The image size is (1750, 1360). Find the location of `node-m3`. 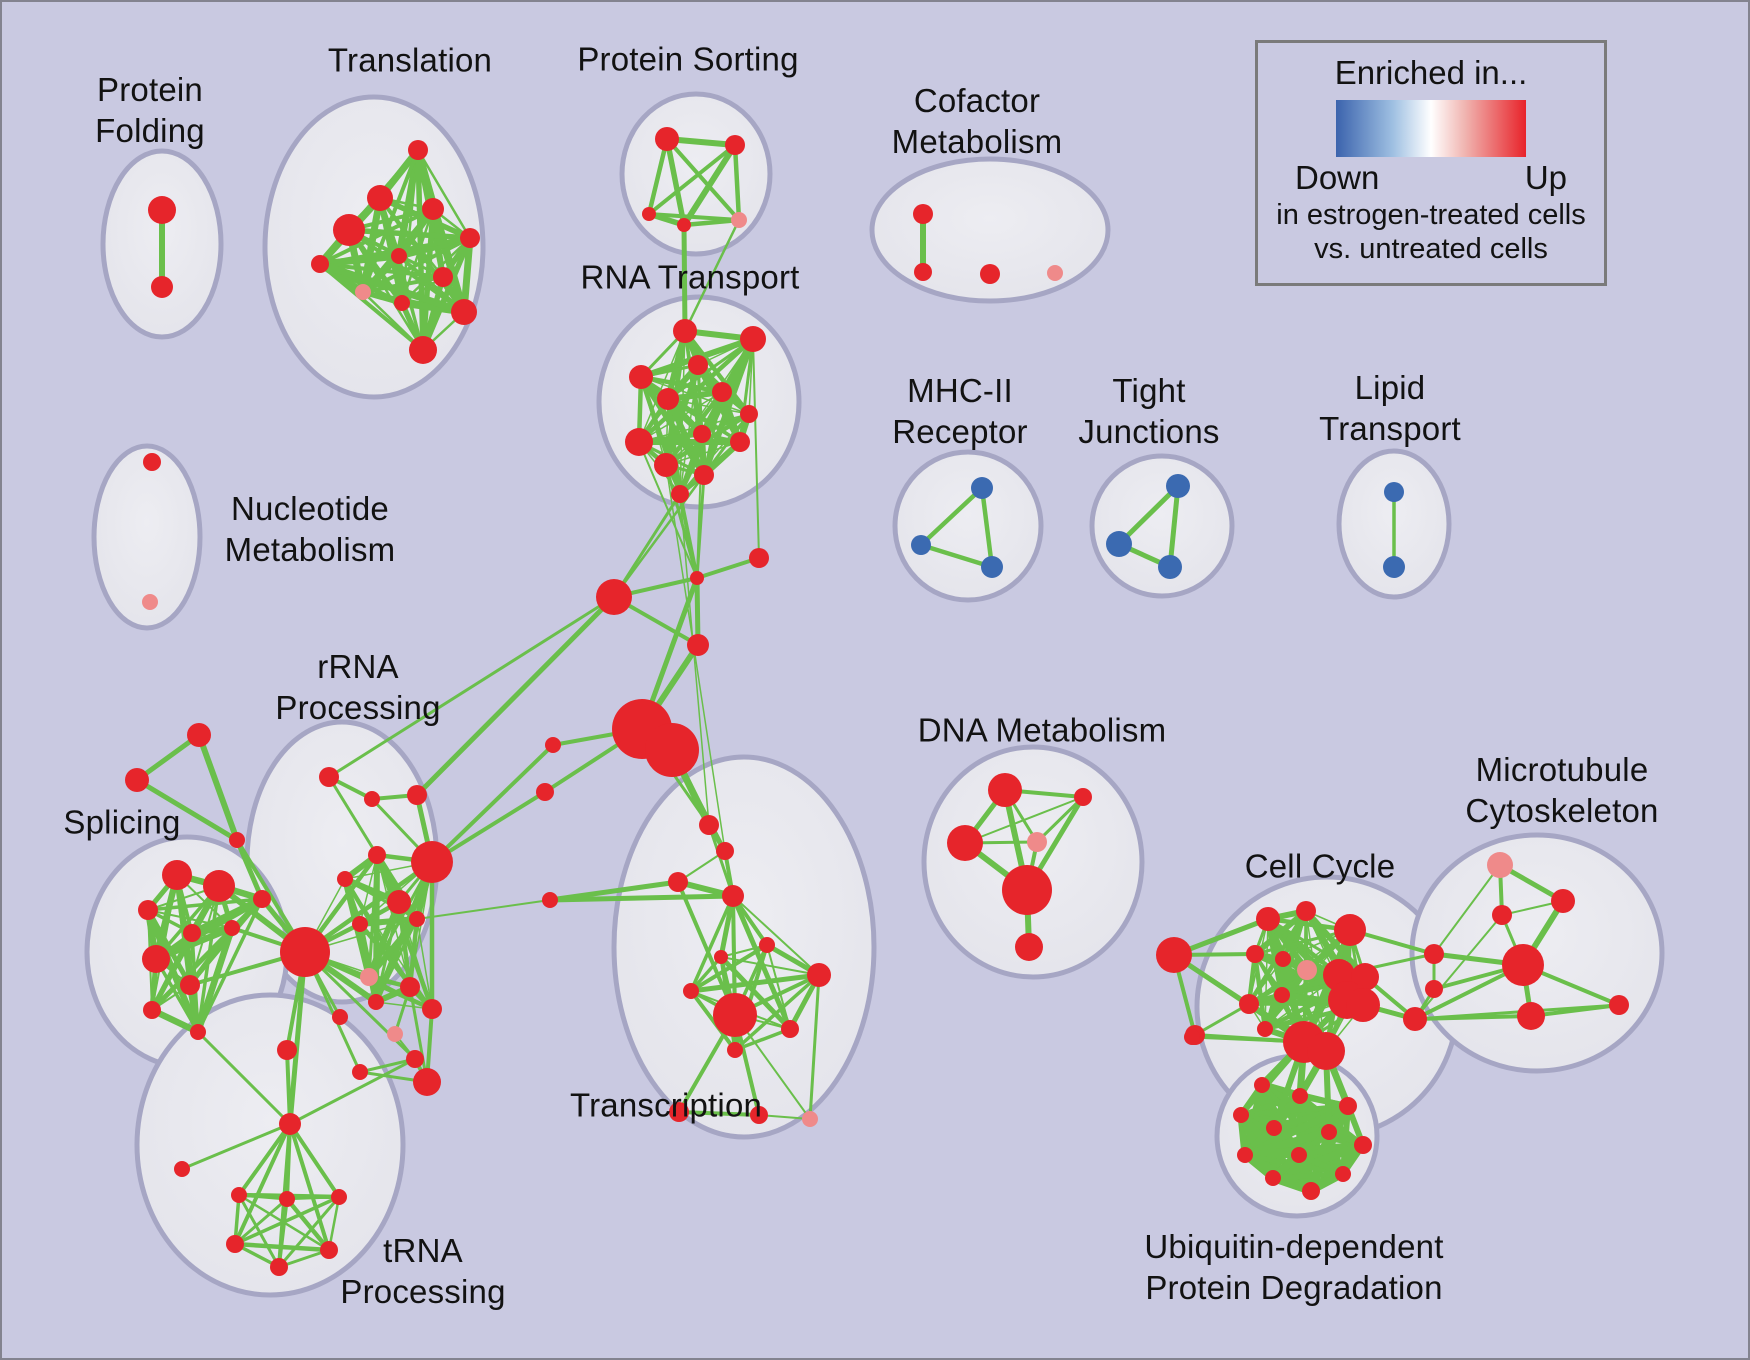

node-m3 is located at coordinates (992, 567).